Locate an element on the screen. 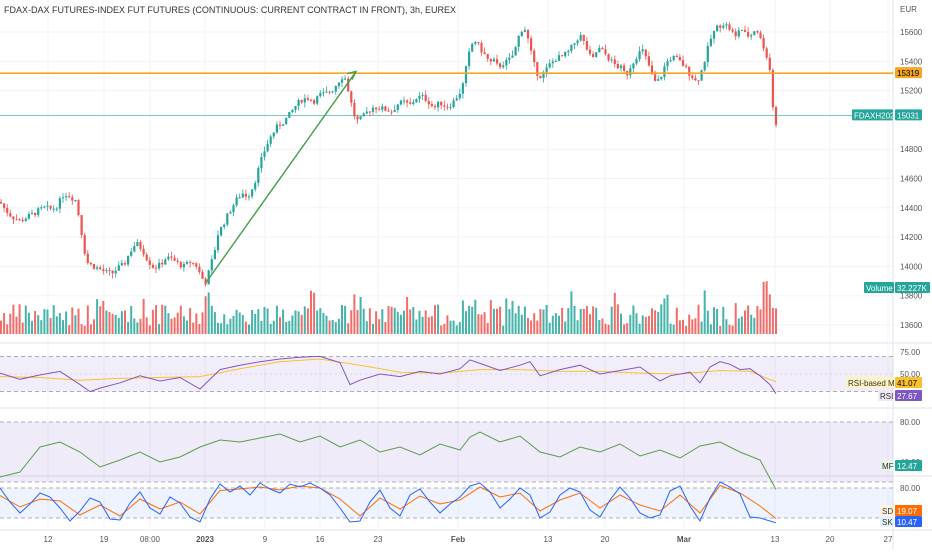 Image resolution: width=932 pixels, height=555 pixels. x-axis-label: 9 is located at coordinates (265, 539).